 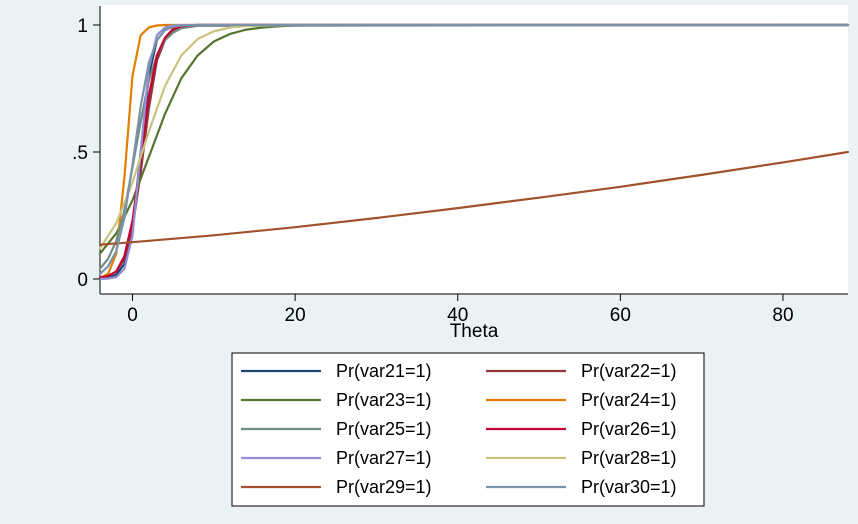 What do you see at coordinates (629, 429) in the screenshot?
I see `legend-label: Pr(var26=1)` at bounding box center [629, 429].